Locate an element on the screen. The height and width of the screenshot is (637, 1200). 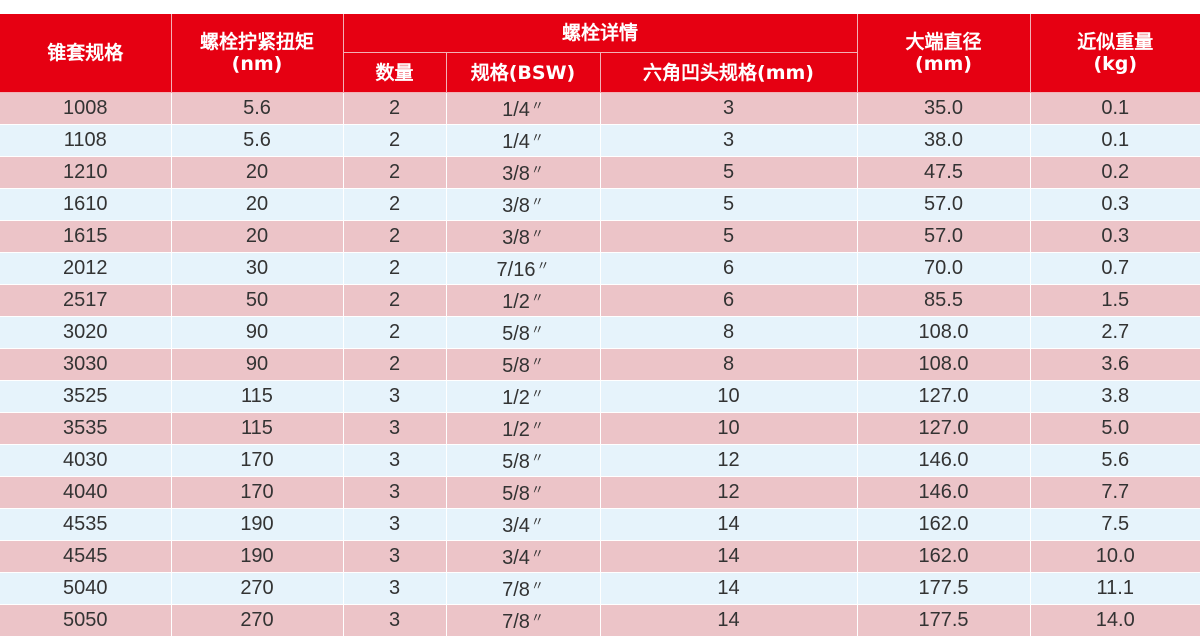
cell-value: 1108 is located at coordinates (85, 140).